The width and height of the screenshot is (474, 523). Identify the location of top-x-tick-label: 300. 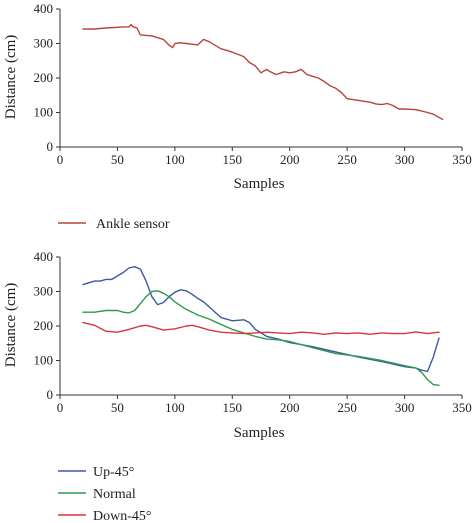
(405, 159).